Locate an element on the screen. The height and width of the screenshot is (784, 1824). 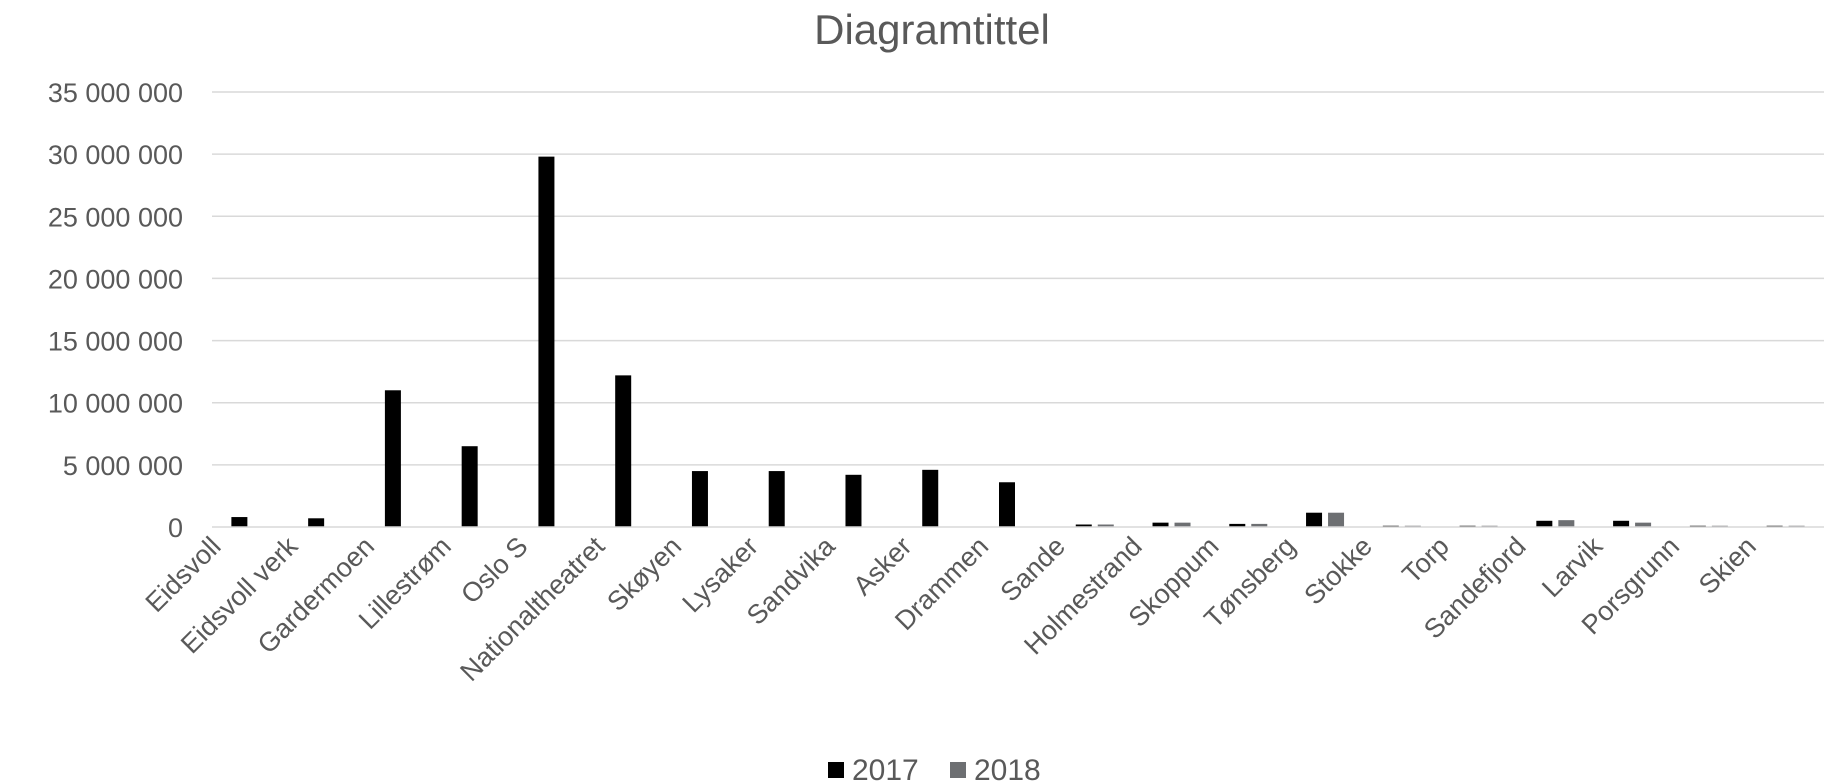
legend-swatch-2018 is located at coordinates (958, 770).